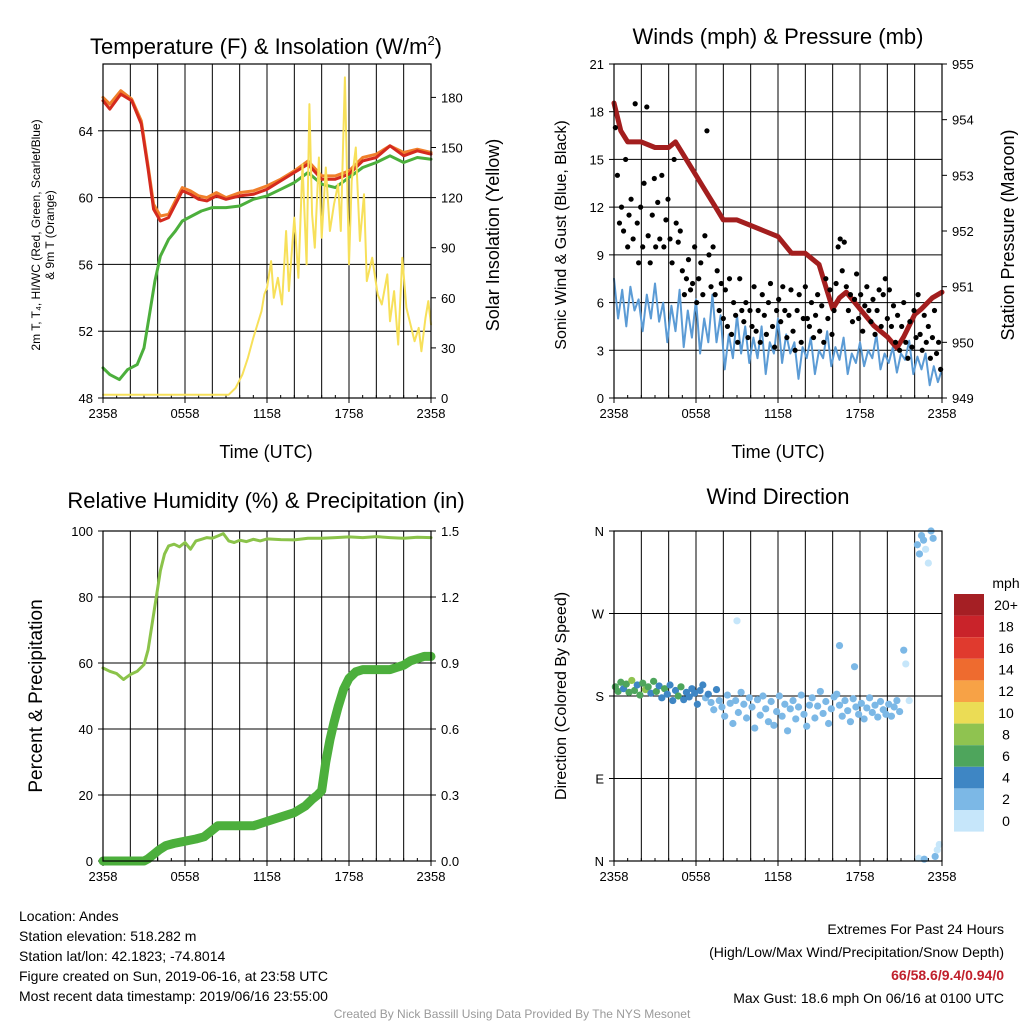 The height and width of the screenshot is (1024, 1024). What do you see at coordinates (597, 207) in the screenshot?
I see `y-tick-label: 12` at bounding box center [597, 207].